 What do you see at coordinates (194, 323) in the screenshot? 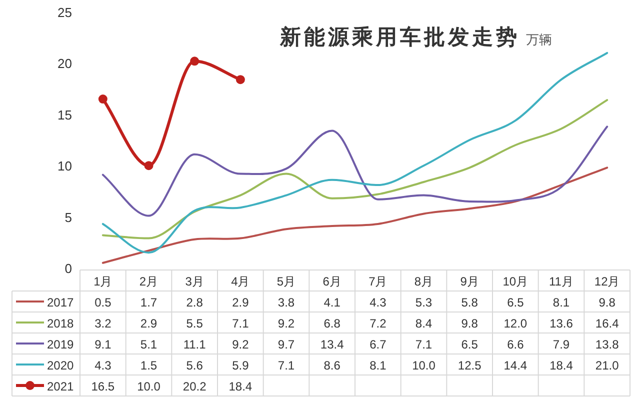
I see `data-label: 5.5` at bounding box center [194, 323].